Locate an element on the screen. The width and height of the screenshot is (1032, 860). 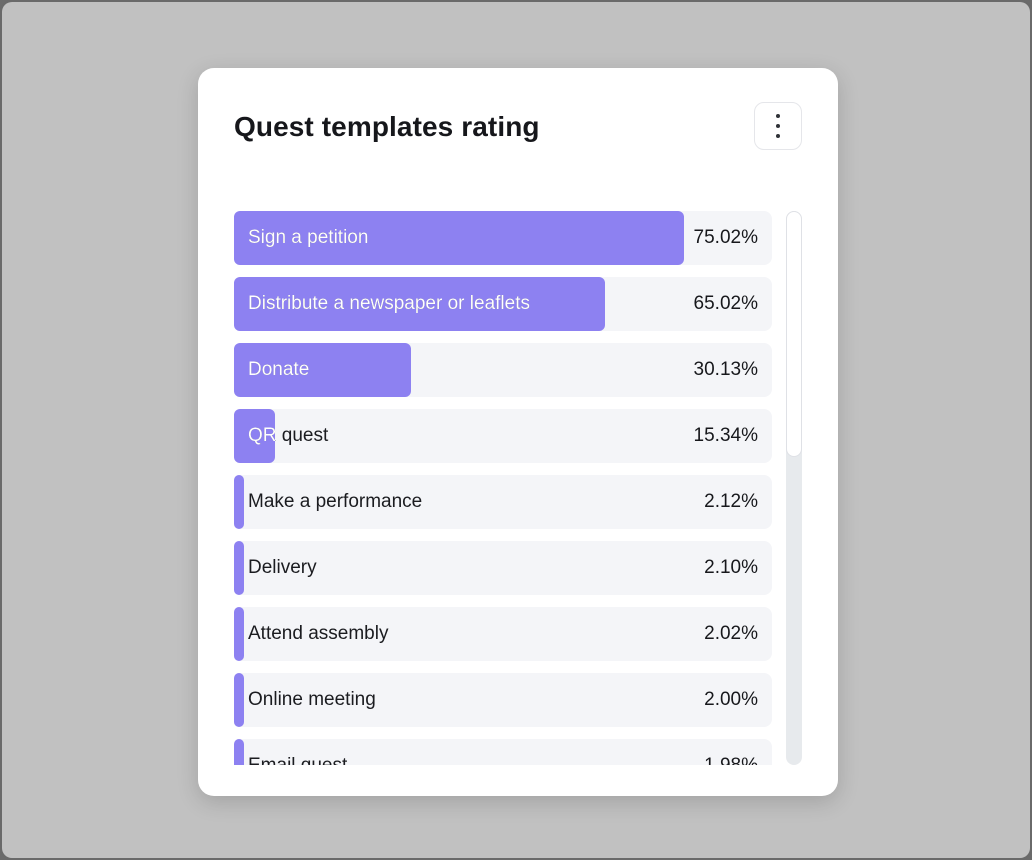
bar-value: 15.34% is located at coordinates (725, 435).